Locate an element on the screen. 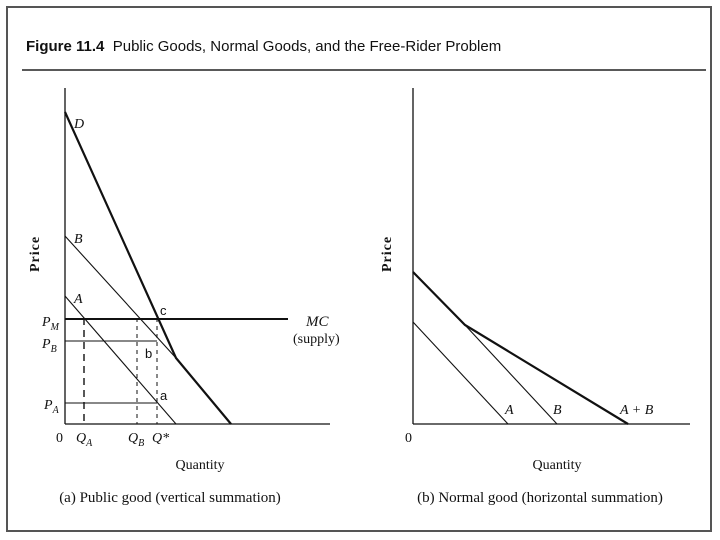 This screenshot has height=540, width=720. label-d: D is located at coordinates (78, 124).